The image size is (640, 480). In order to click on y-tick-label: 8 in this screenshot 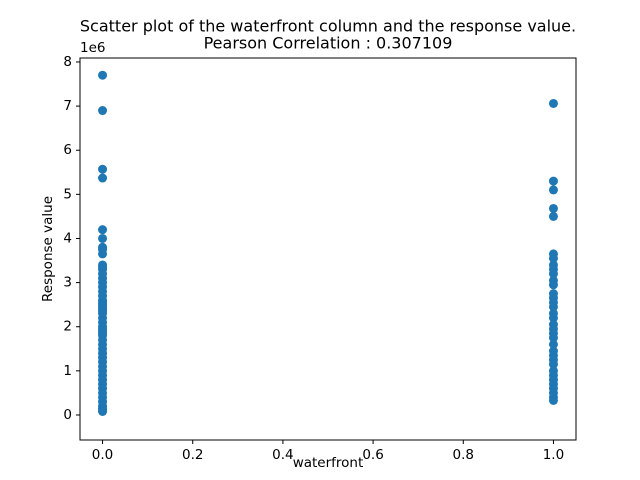, I will do `click(67, 62)`.